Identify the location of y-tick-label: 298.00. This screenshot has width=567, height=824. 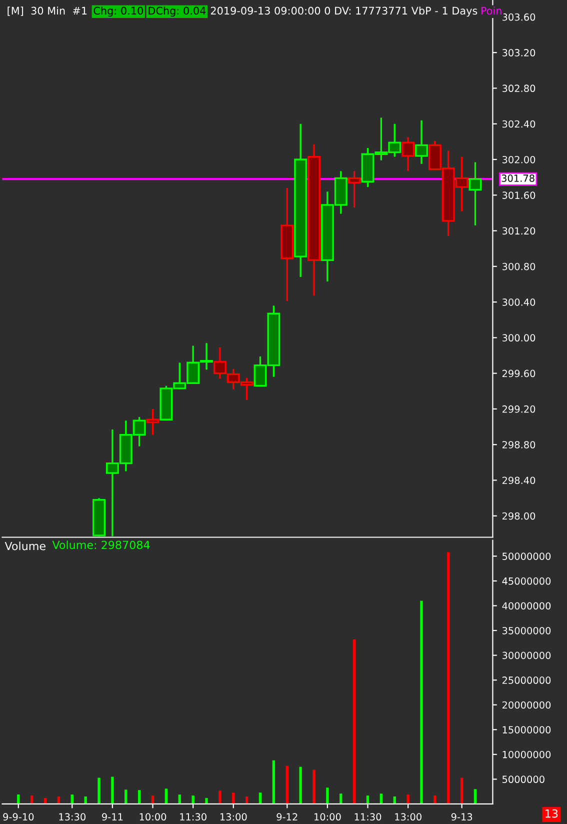
(519, 516).